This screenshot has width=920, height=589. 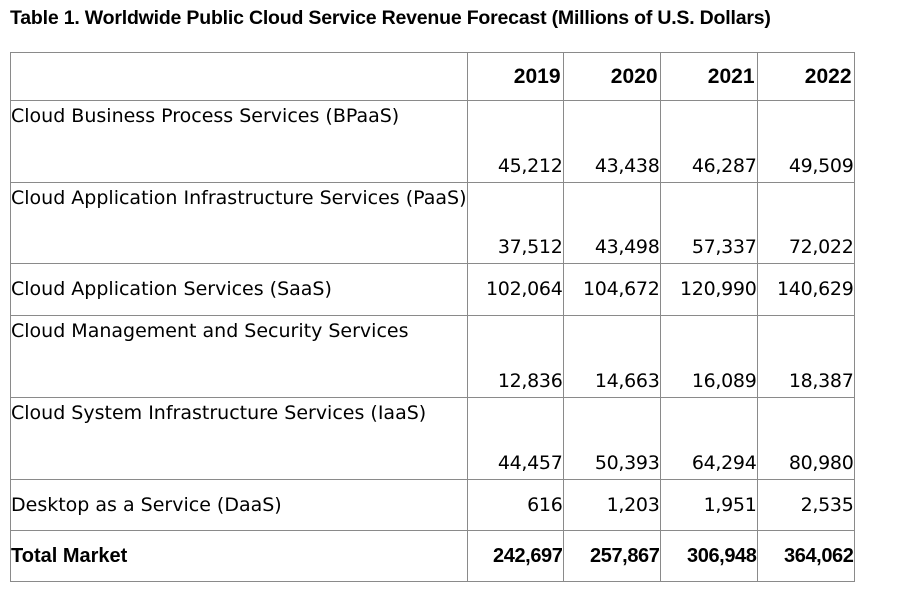 What do you see at coordinates (515, 505) in the screenshot?
I see `cell-value: 616` at bounding box center [515, 505].